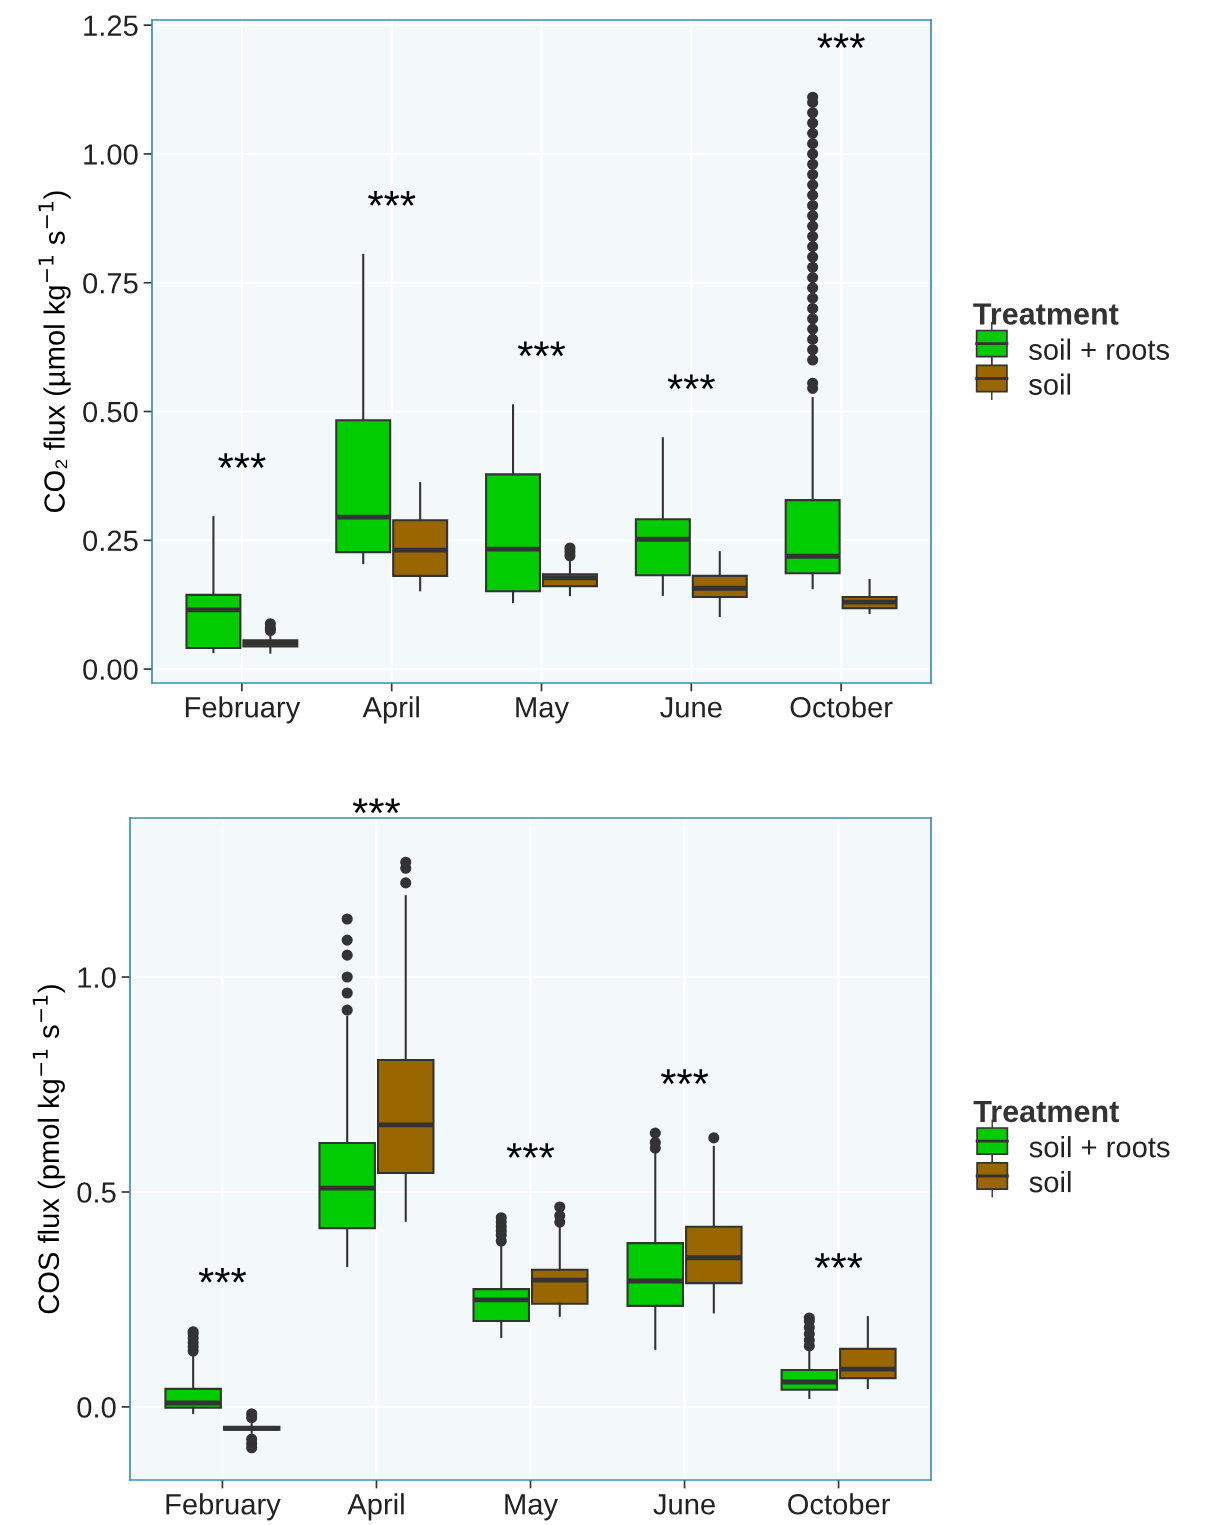 The width and height of the screenshot is (1213, 1525). I want to click on y-tick-label: 0.5, so click(96, 1192).